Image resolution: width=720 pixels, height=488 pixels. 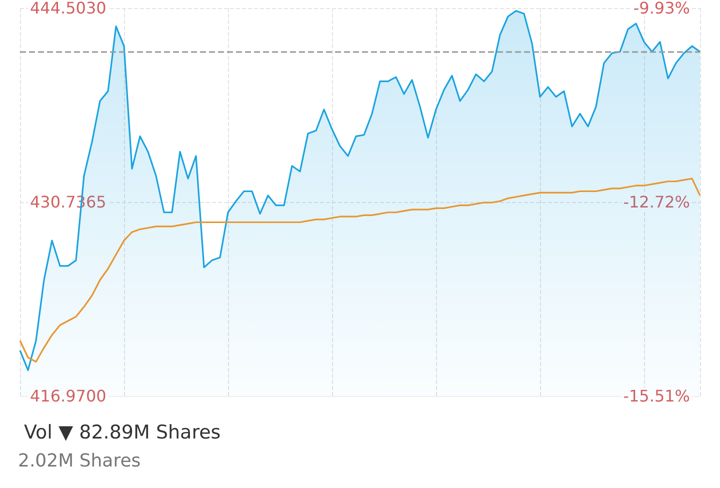 I want to click on y-tick-label: 444.5030, so click(x=68, y=9).